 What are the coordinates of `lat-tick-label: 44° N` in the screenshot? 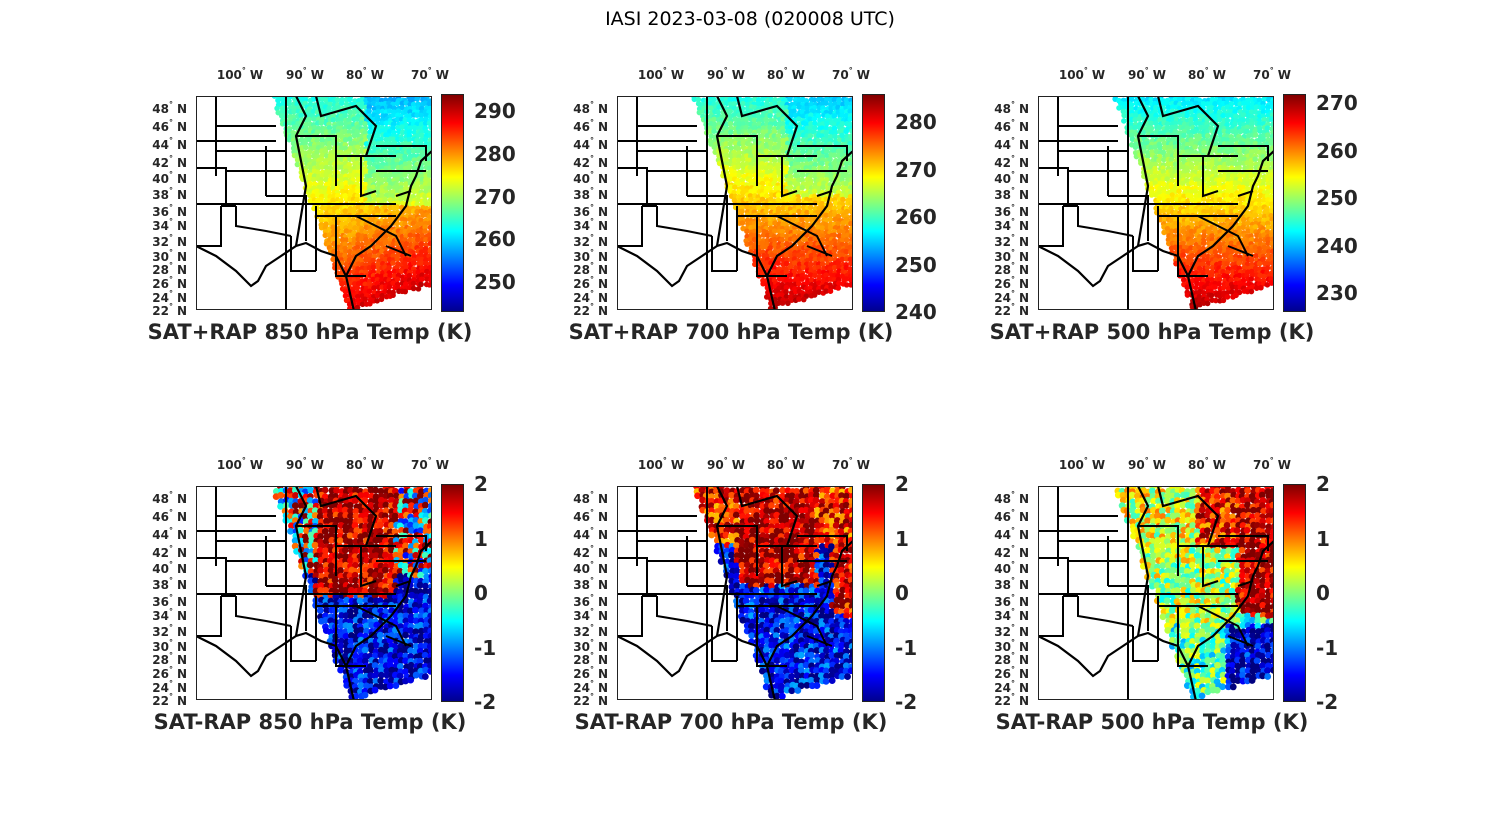 It's located at (169, 144).